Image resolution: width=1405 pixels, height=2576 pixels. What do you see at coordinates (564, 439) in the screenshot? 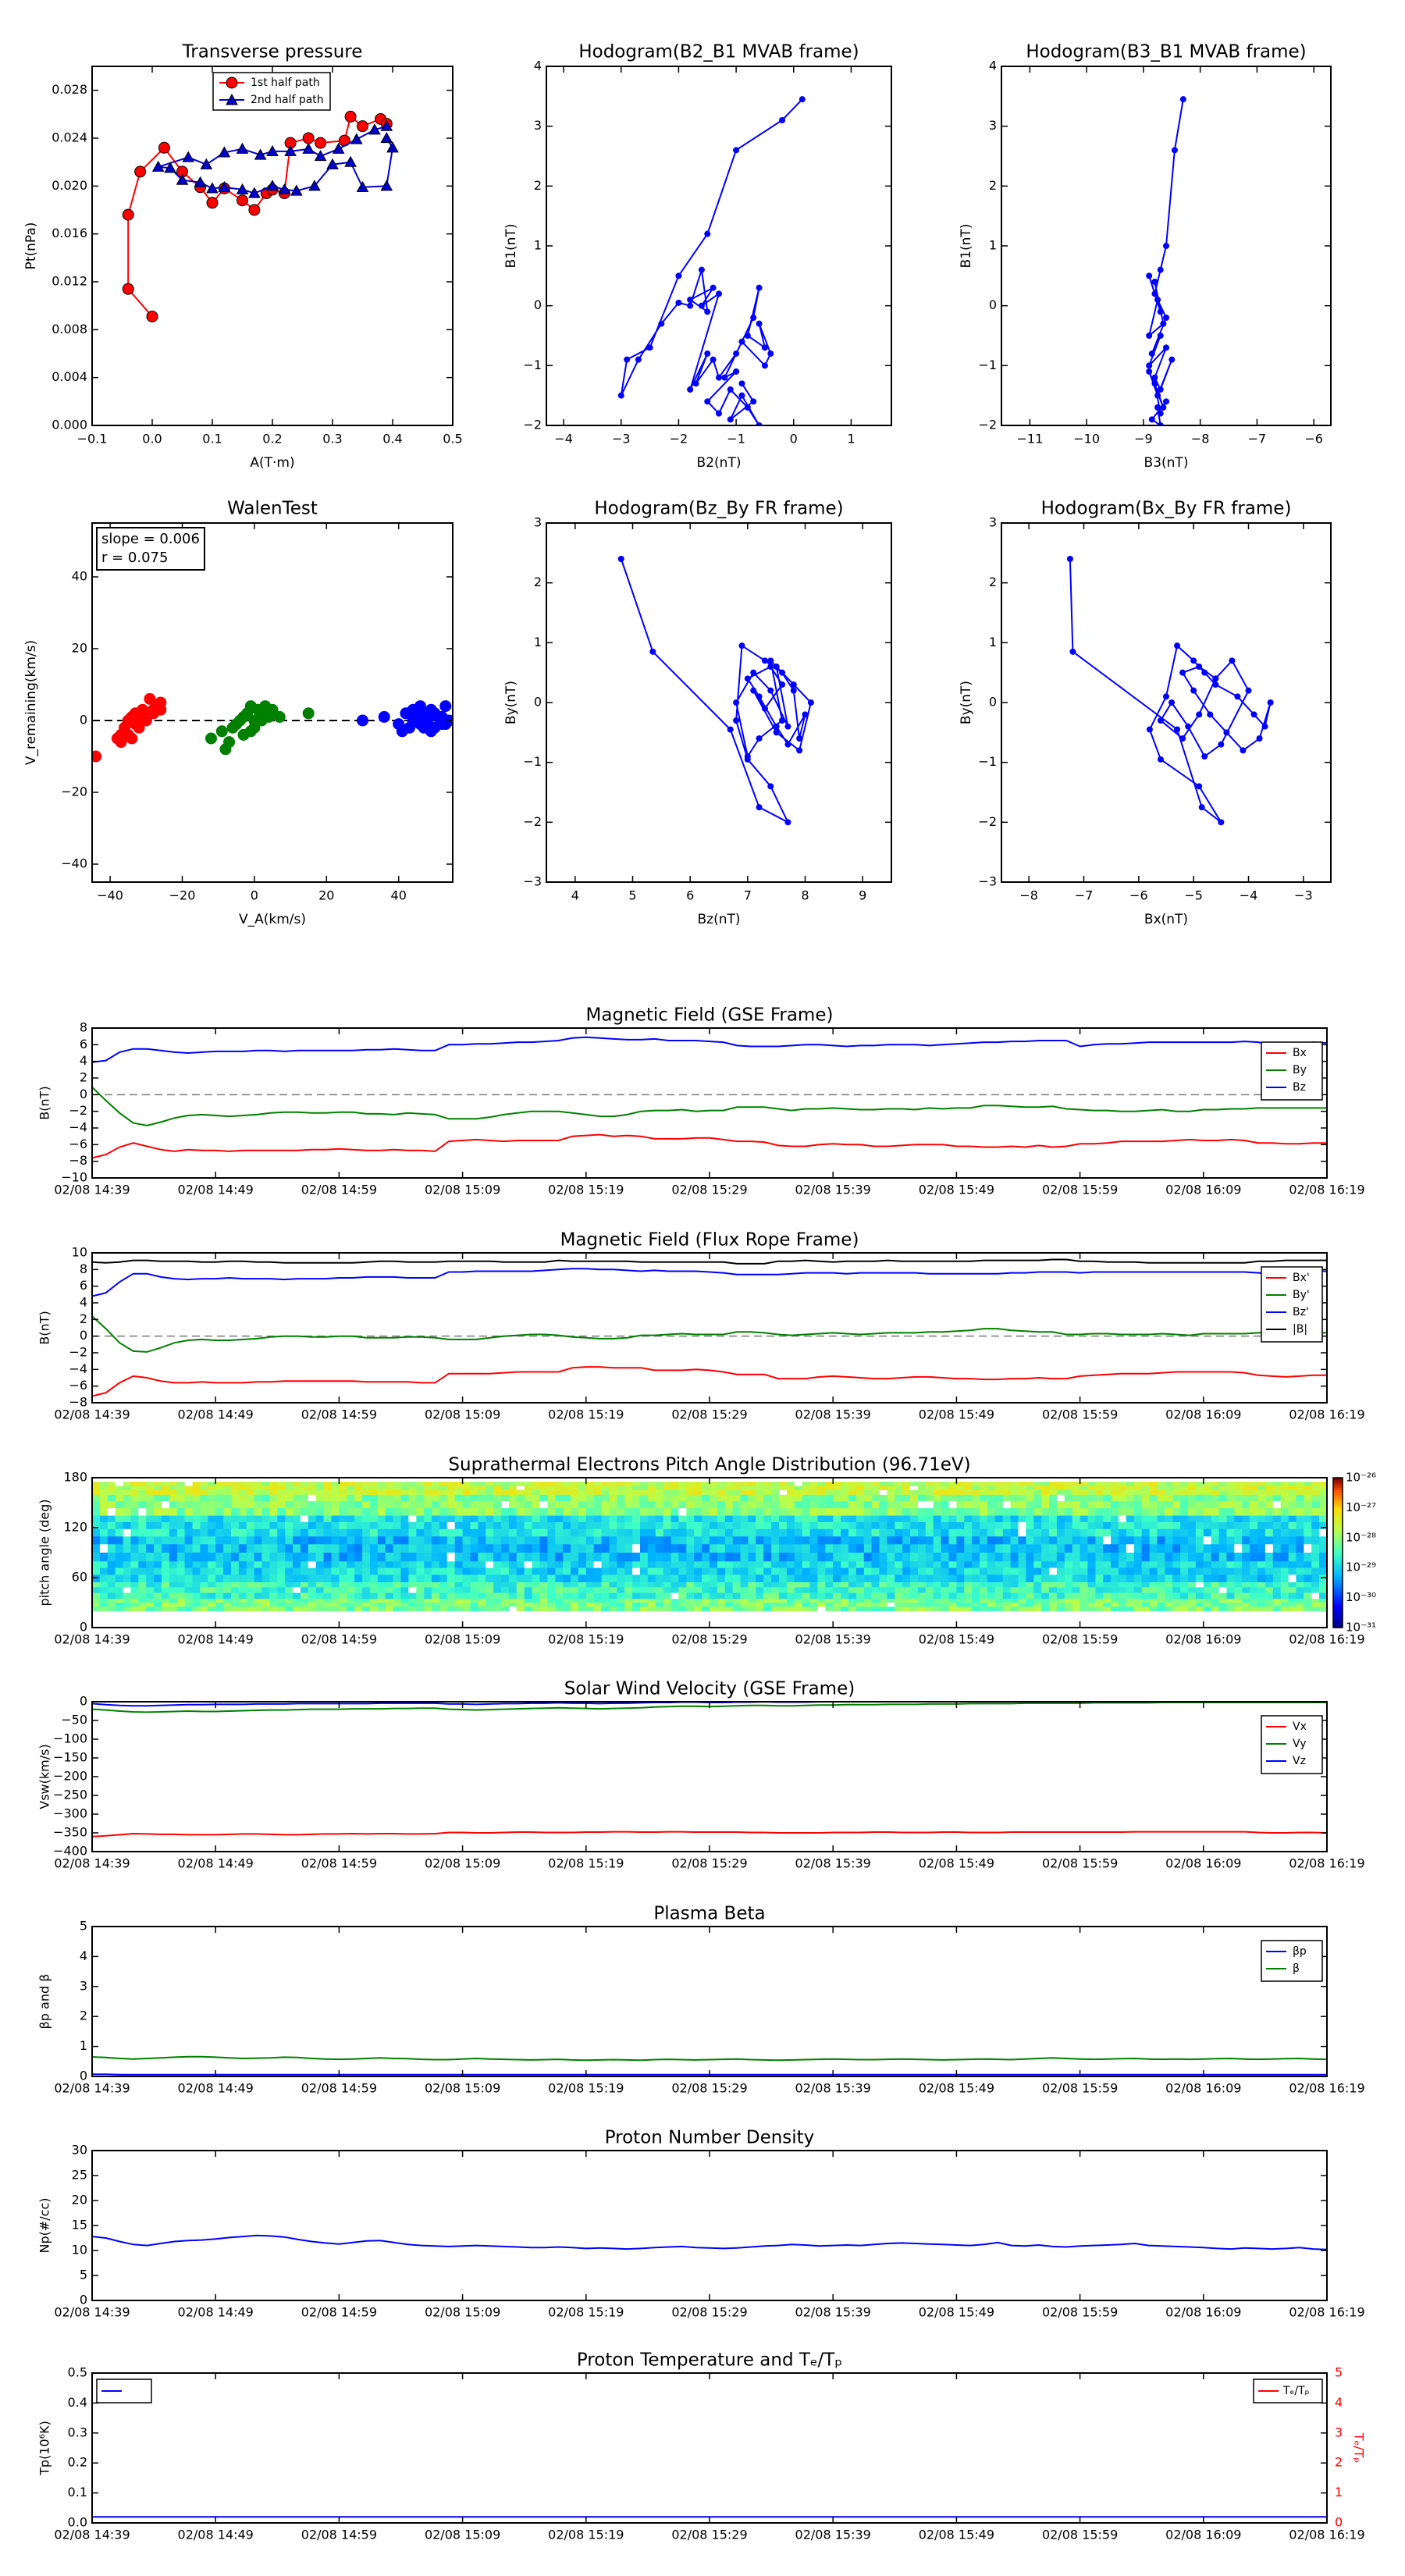
I see `x-tick-label: −4` at bounding box center [564, 439].